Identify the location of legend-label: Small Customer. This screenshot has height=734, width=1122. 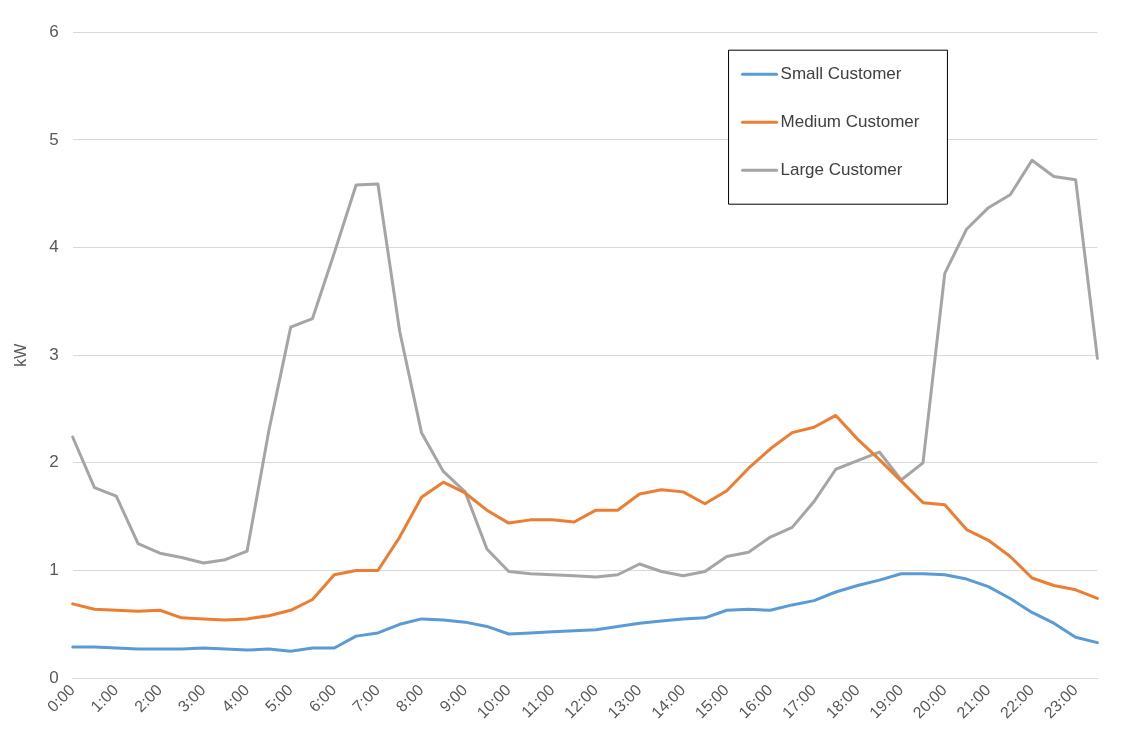
(841, 73).